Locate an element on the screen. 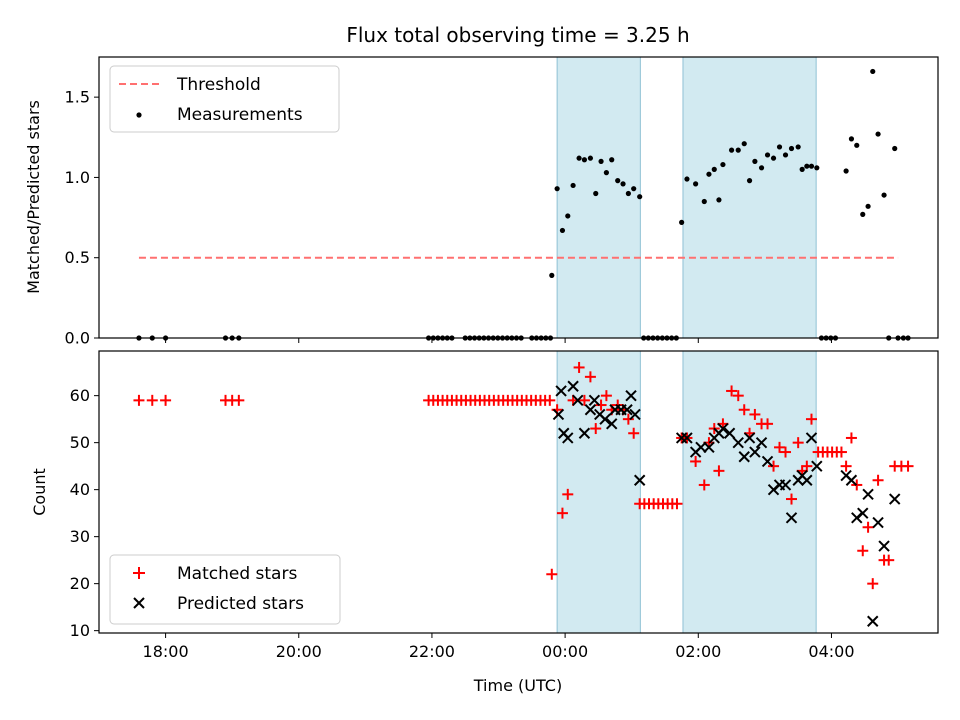 The width and height of the screenshot is (960, 720). bottom-y-axis-label: Count is located at coordinates (39, 492).